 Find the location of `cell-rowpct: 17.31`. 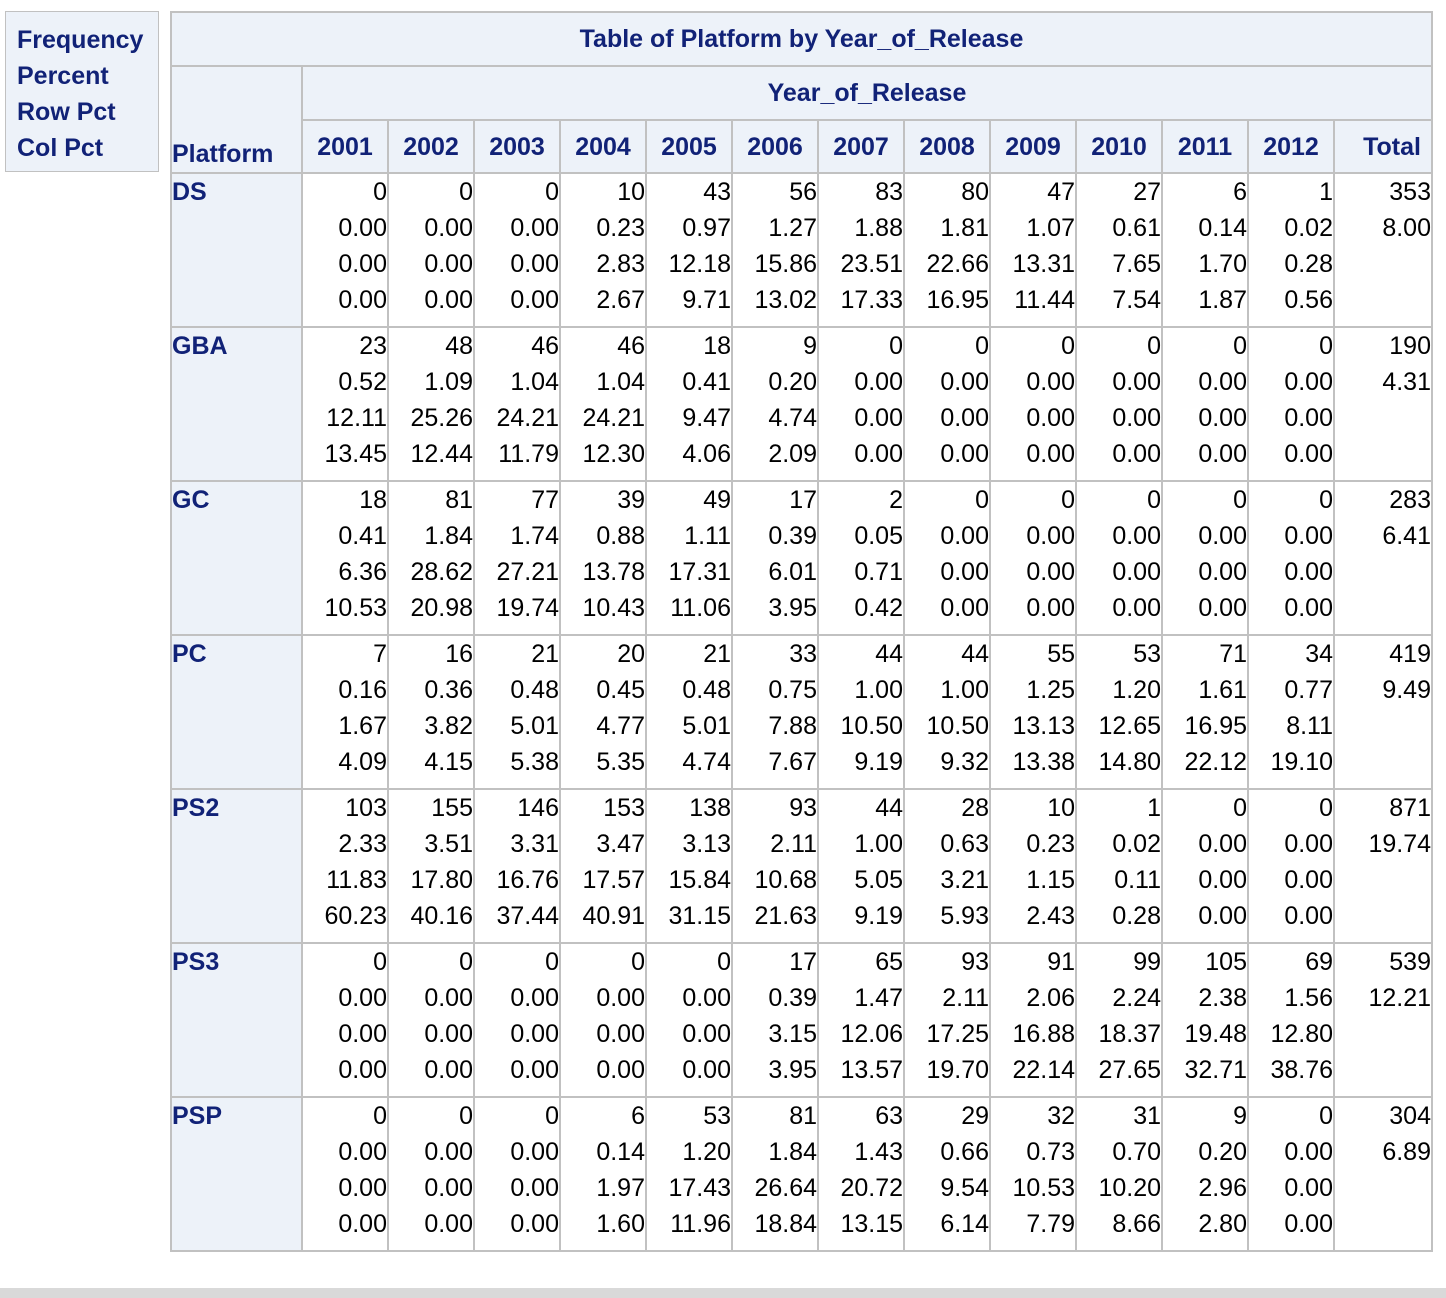

cell-rowpct: 17.31 is located at coordinates (699, 572).